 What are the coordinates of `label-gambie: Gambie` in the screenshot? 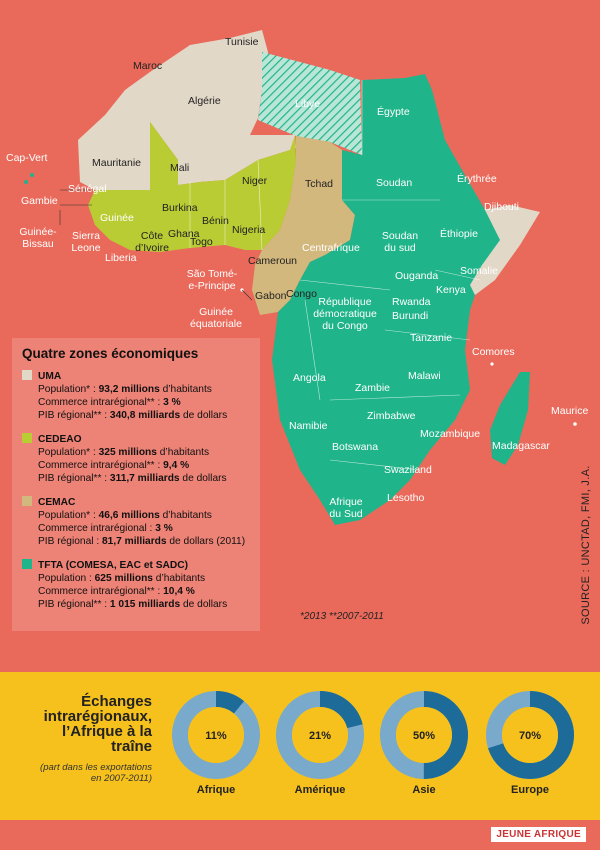 It's located at (39, 201).